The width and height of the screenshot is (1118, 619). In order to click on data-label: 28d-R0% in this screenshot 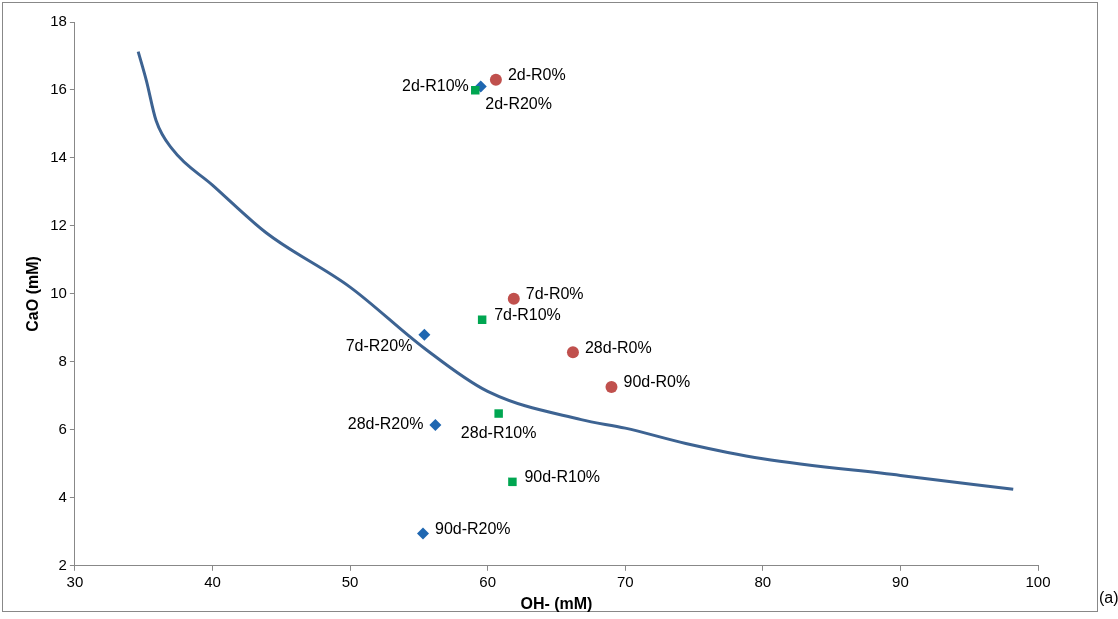, I will do `click(618, 347)`.